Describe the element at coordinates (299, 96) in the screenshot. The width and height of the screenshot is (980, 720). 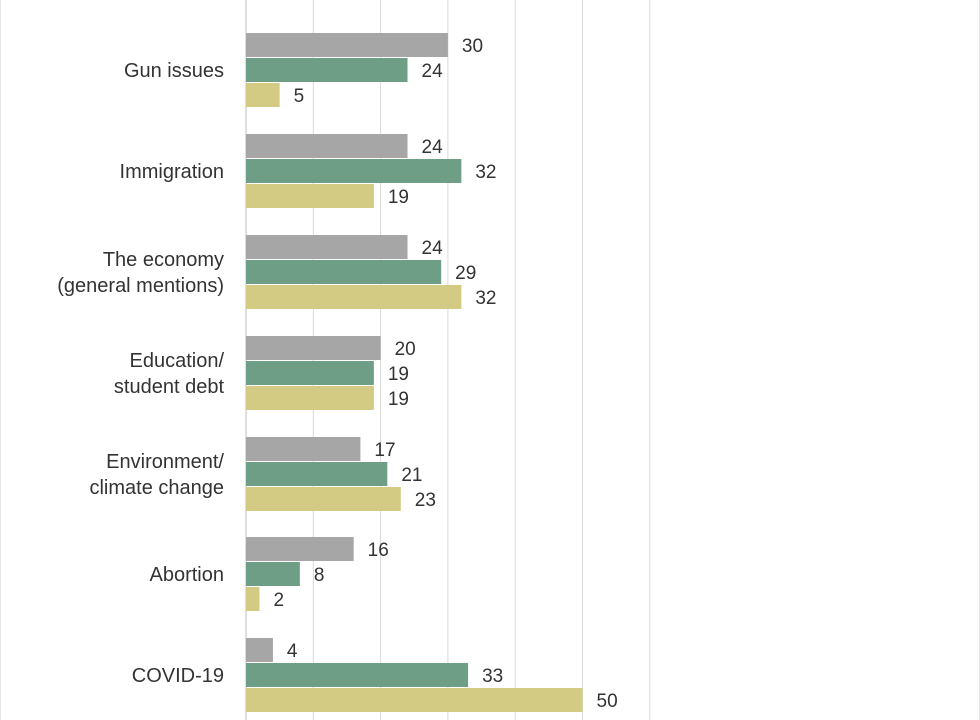
I see `data-label: 5` at that location.